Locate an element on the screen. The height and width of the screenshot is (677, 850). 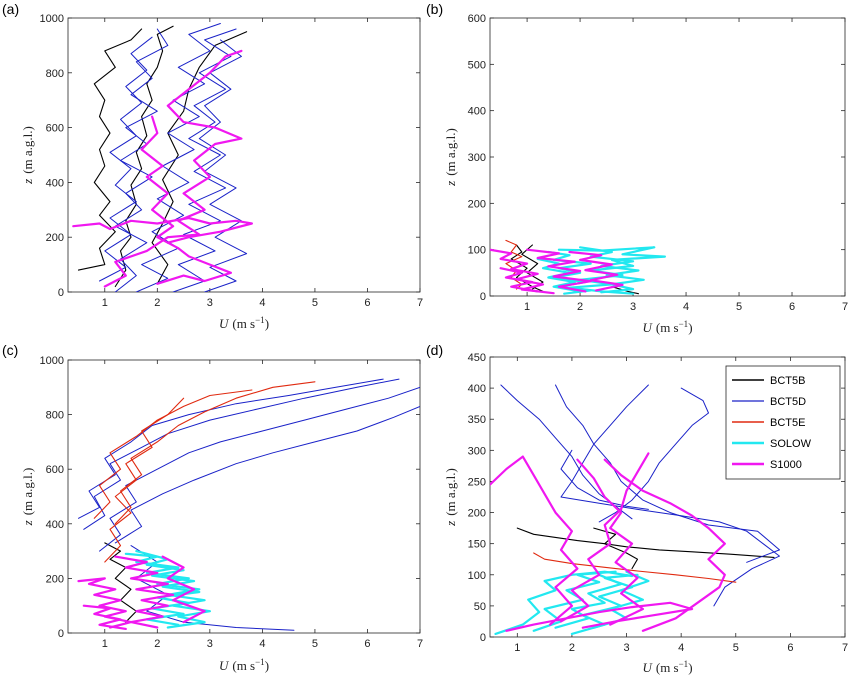
legend-label-bct5d: BCT5D is located at coordinates (788, 402).